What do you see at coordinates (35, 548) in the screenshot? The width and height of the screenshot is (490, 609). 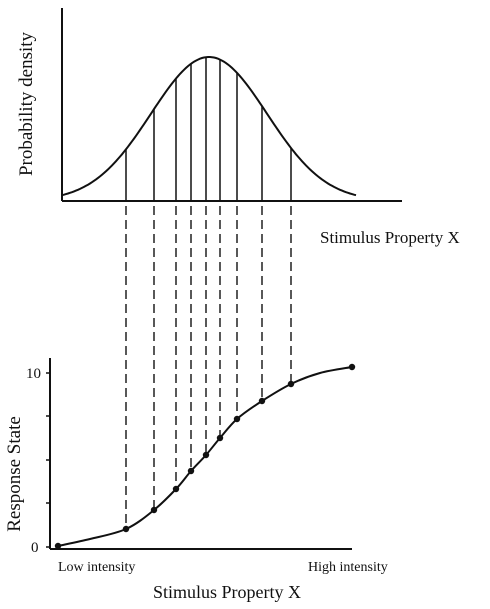 I see `y-tick-label-low: 0` at bounding box center [35, 548].